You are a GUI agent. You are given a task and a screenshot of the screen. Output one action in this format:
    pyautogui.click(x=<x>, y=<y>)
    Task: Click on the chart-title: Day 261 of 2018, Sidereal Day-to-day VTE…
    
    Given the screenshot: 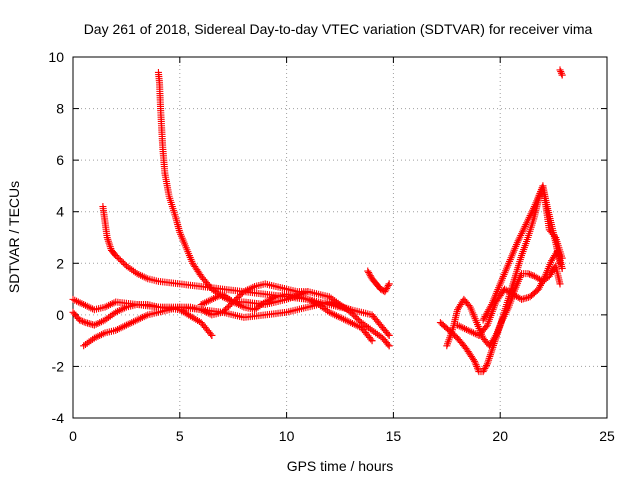 What is the action you would take?
    pyautogui.click(x=338, y=29)
    